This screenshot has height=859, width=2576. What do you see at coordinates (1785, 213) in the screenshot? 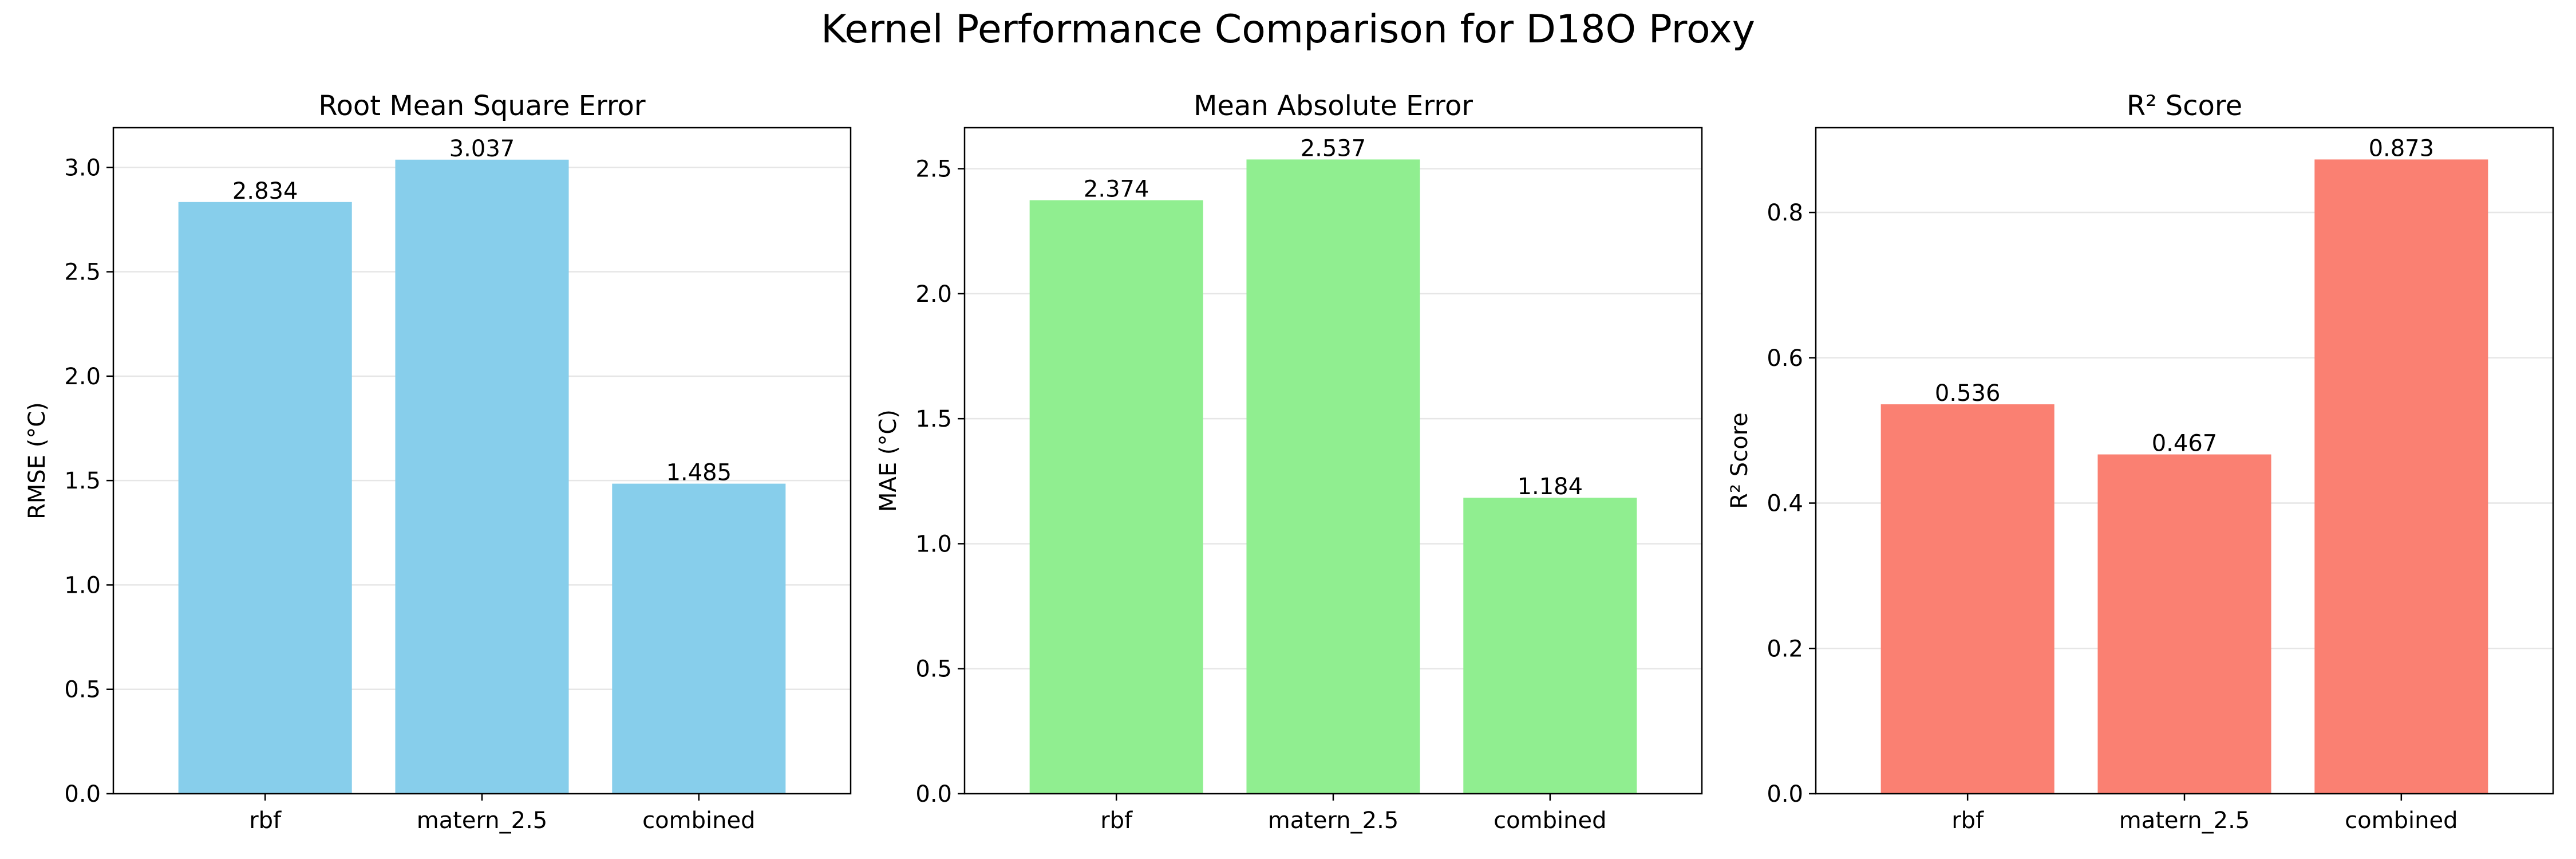
I see `y-tick-label: 0.8` at bounding box center [1785, 213].